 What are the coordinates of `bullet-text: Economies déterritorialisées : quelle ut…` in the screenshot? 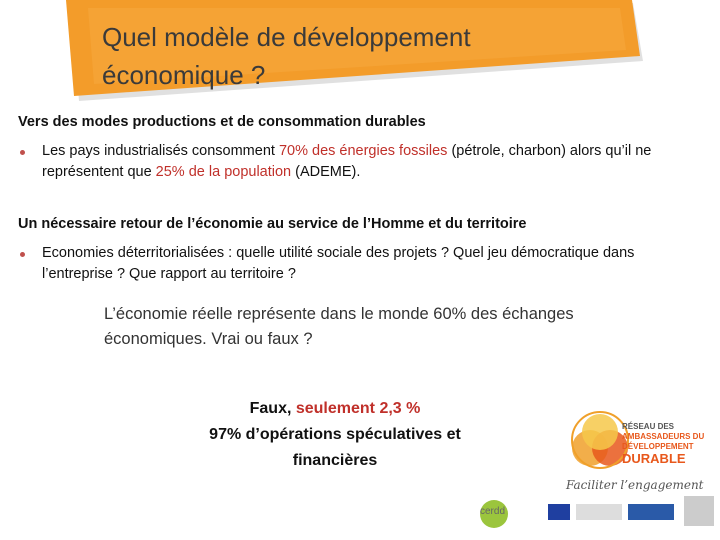 It's located at (338, 263).